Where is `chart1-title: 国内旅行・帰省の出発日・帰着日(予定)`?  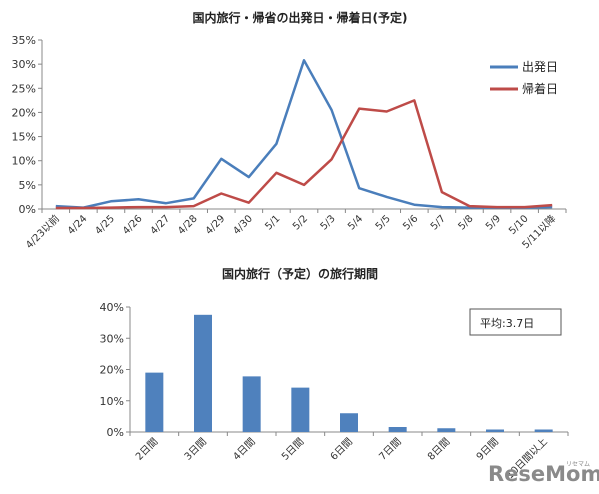
chart1-title: 国内旅行・帰省の出発日・帰着日(予定) is located at coordinates (300, 17).